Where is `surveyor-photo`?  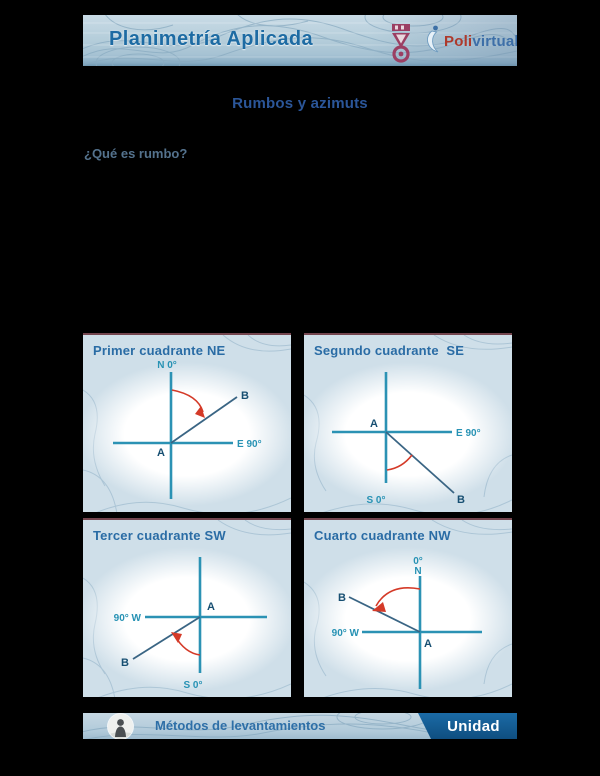
surveyor-photo is located at coordinates (120, 726).